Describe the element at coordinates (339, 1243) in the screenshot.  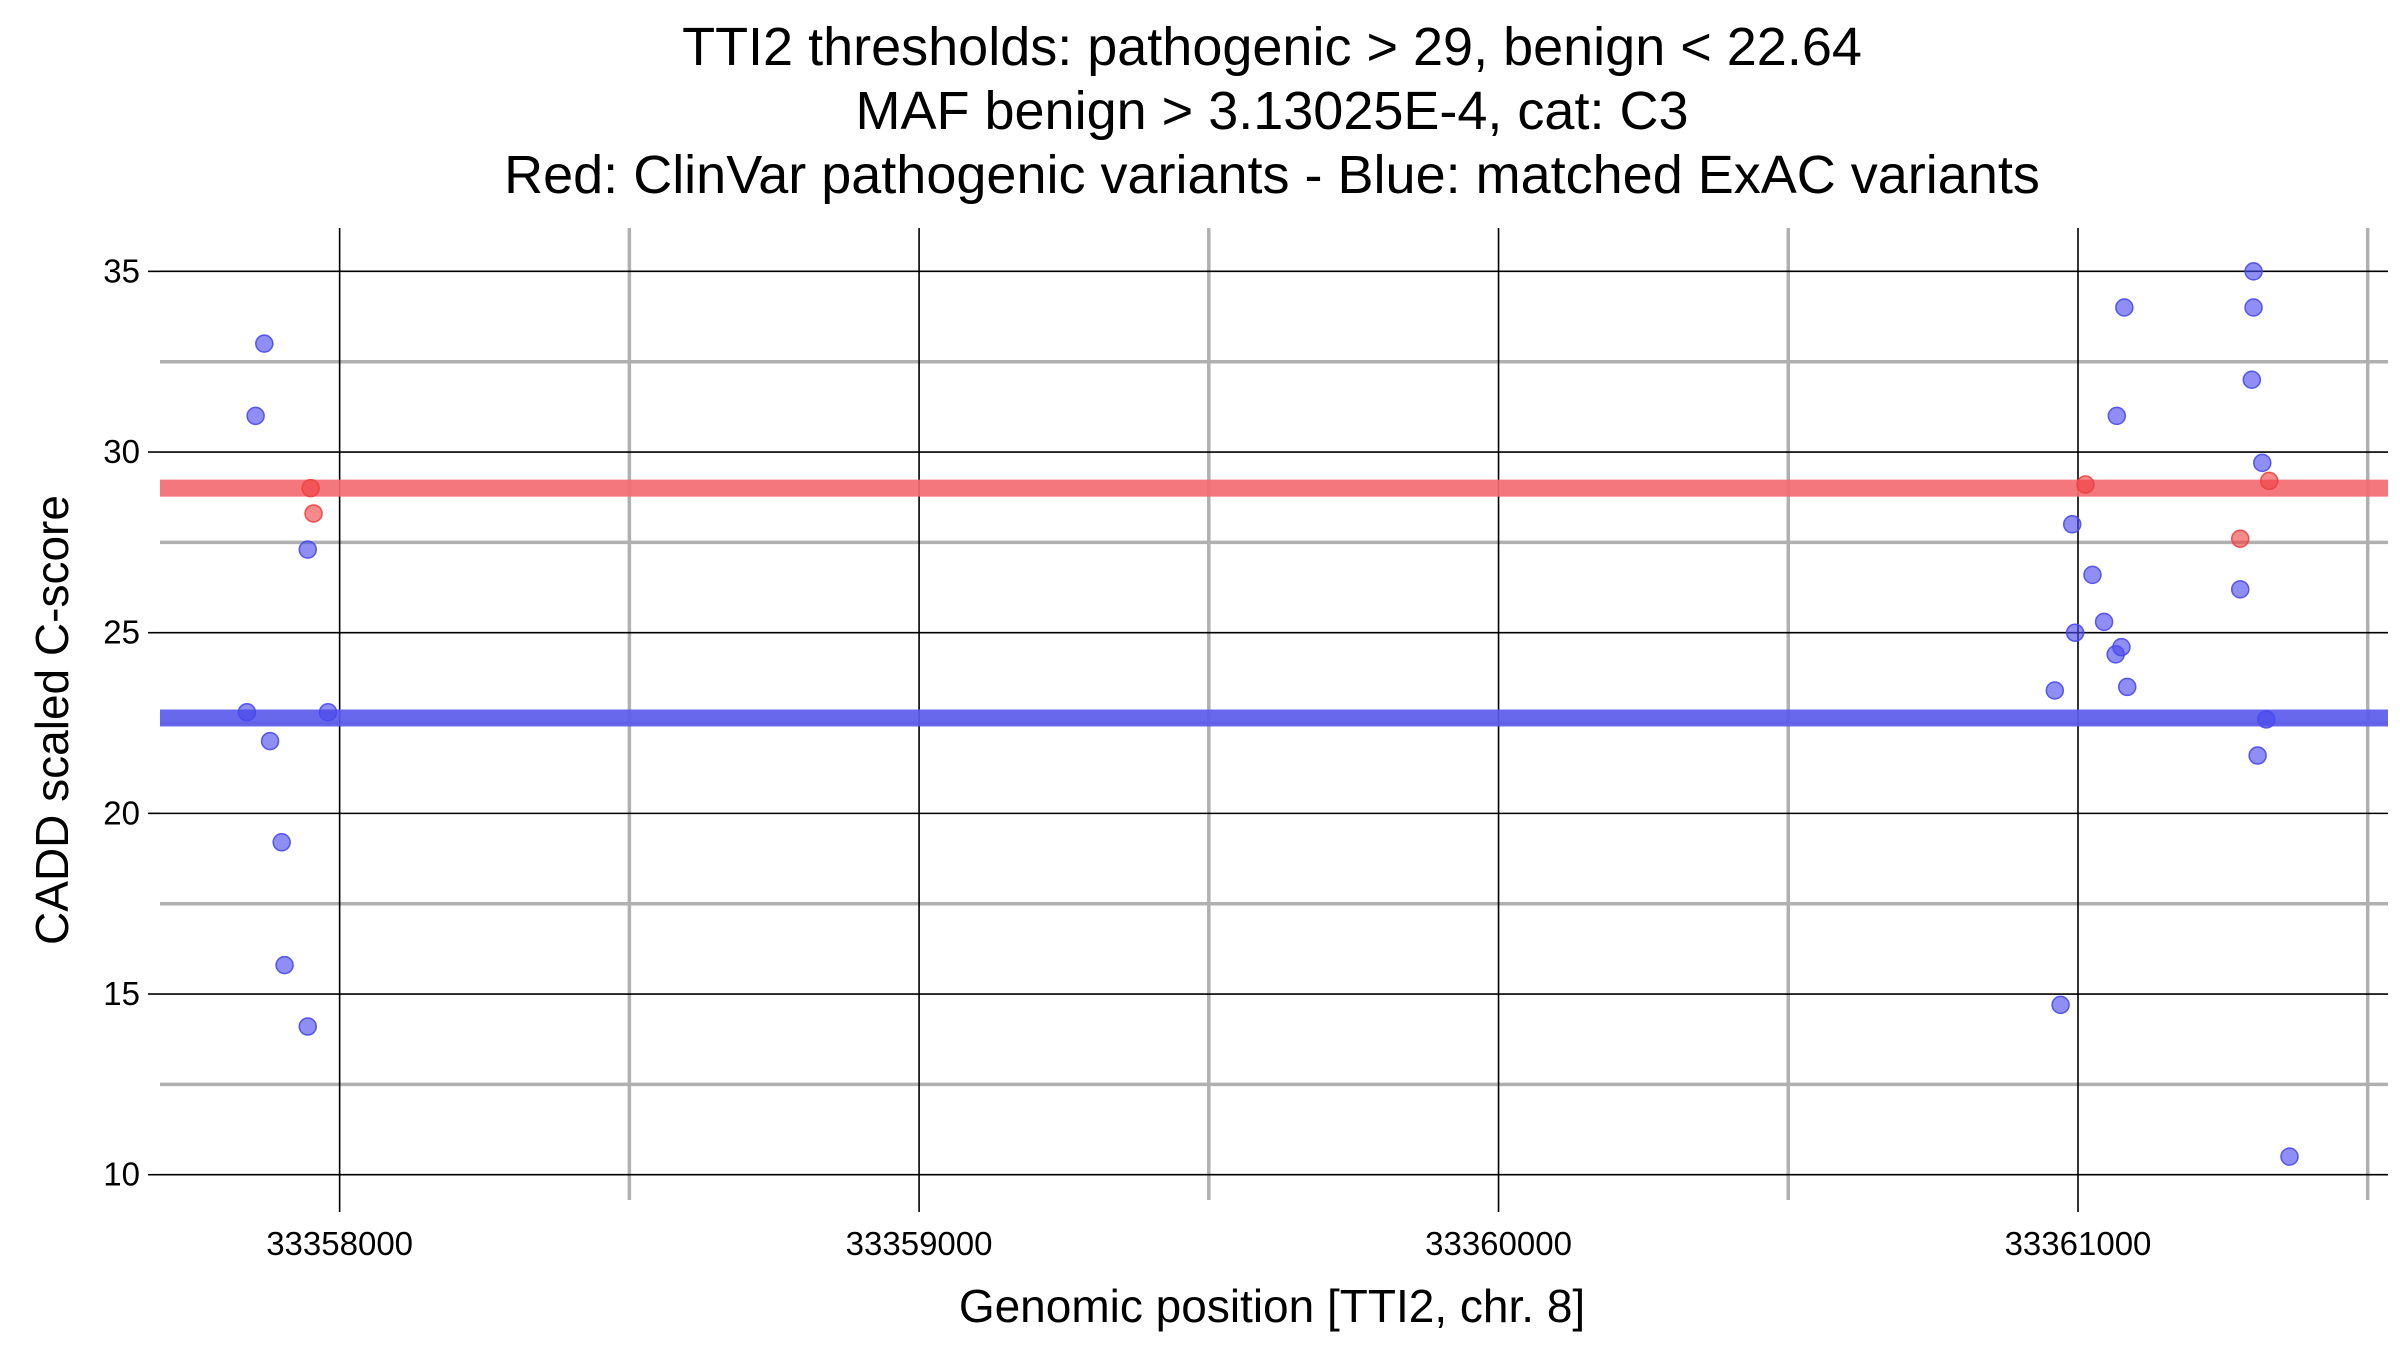
I see `x-tick-label: 33358000` at that location.